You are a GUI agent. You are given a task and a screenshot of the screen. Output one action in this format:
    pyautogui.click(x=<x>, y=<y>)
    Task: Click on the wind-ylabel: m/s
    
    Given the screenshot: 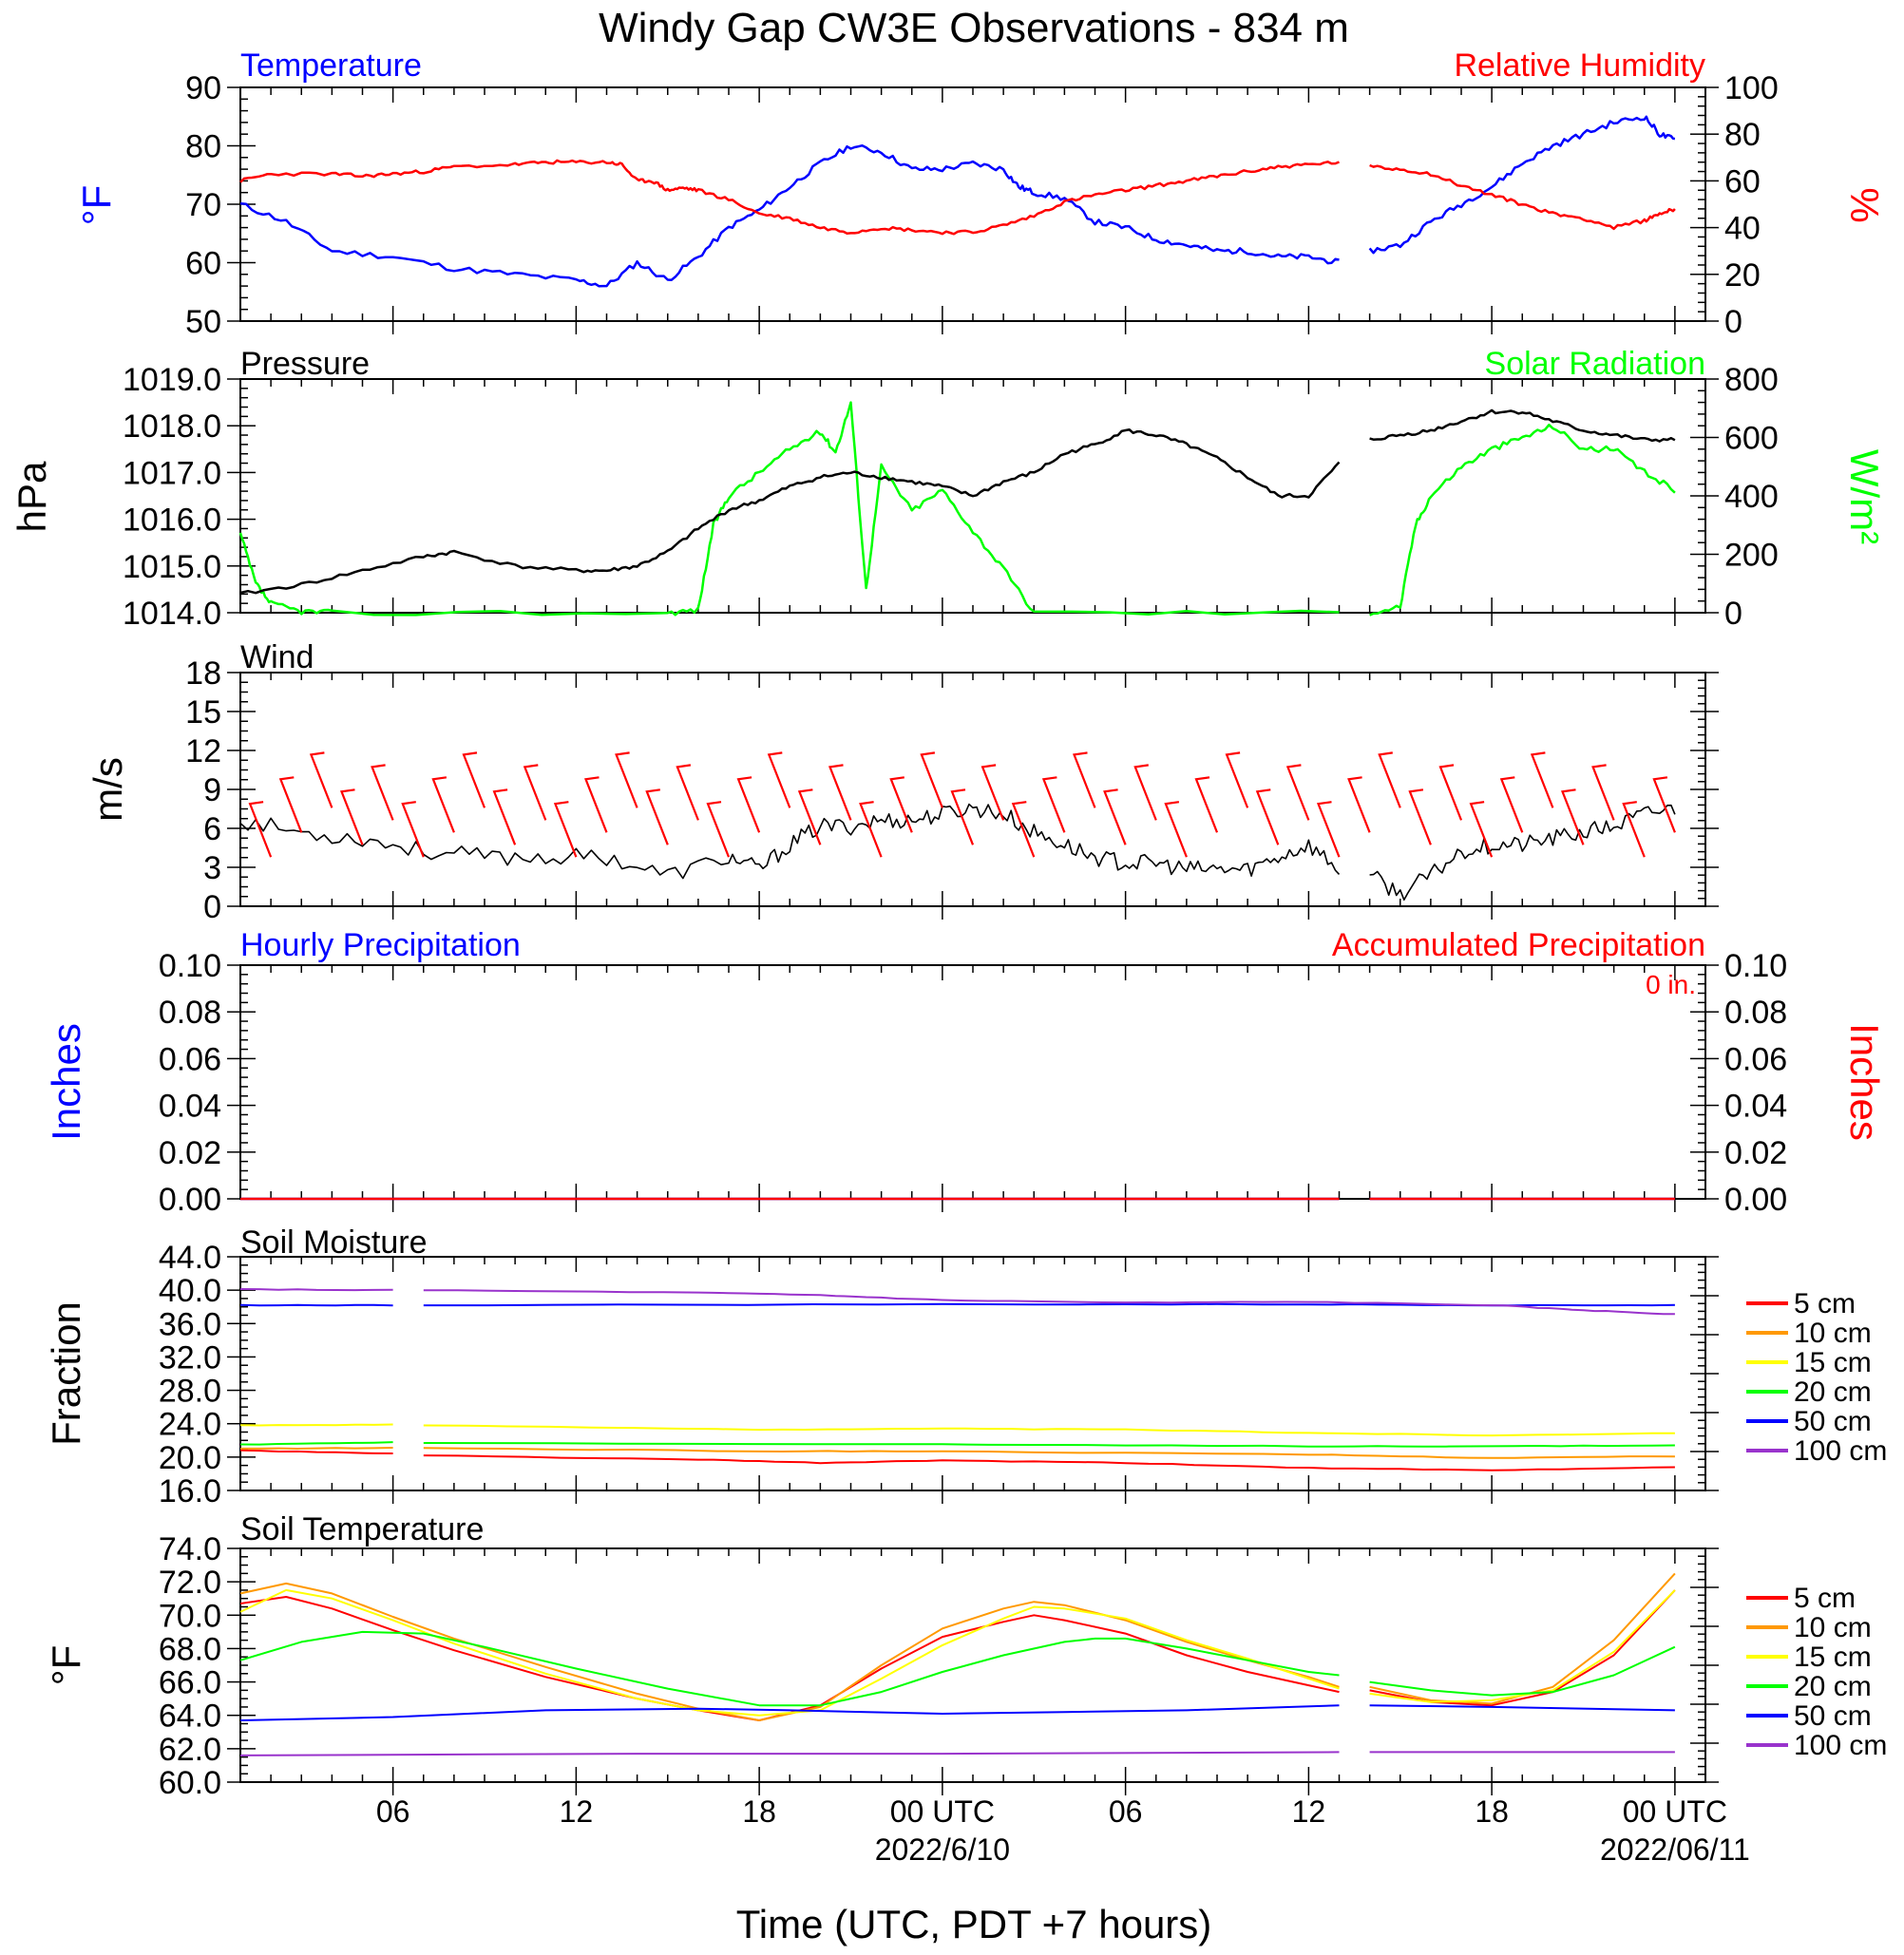 What is the action you would take?
    pyautogui.click(x=108, y=789)
    